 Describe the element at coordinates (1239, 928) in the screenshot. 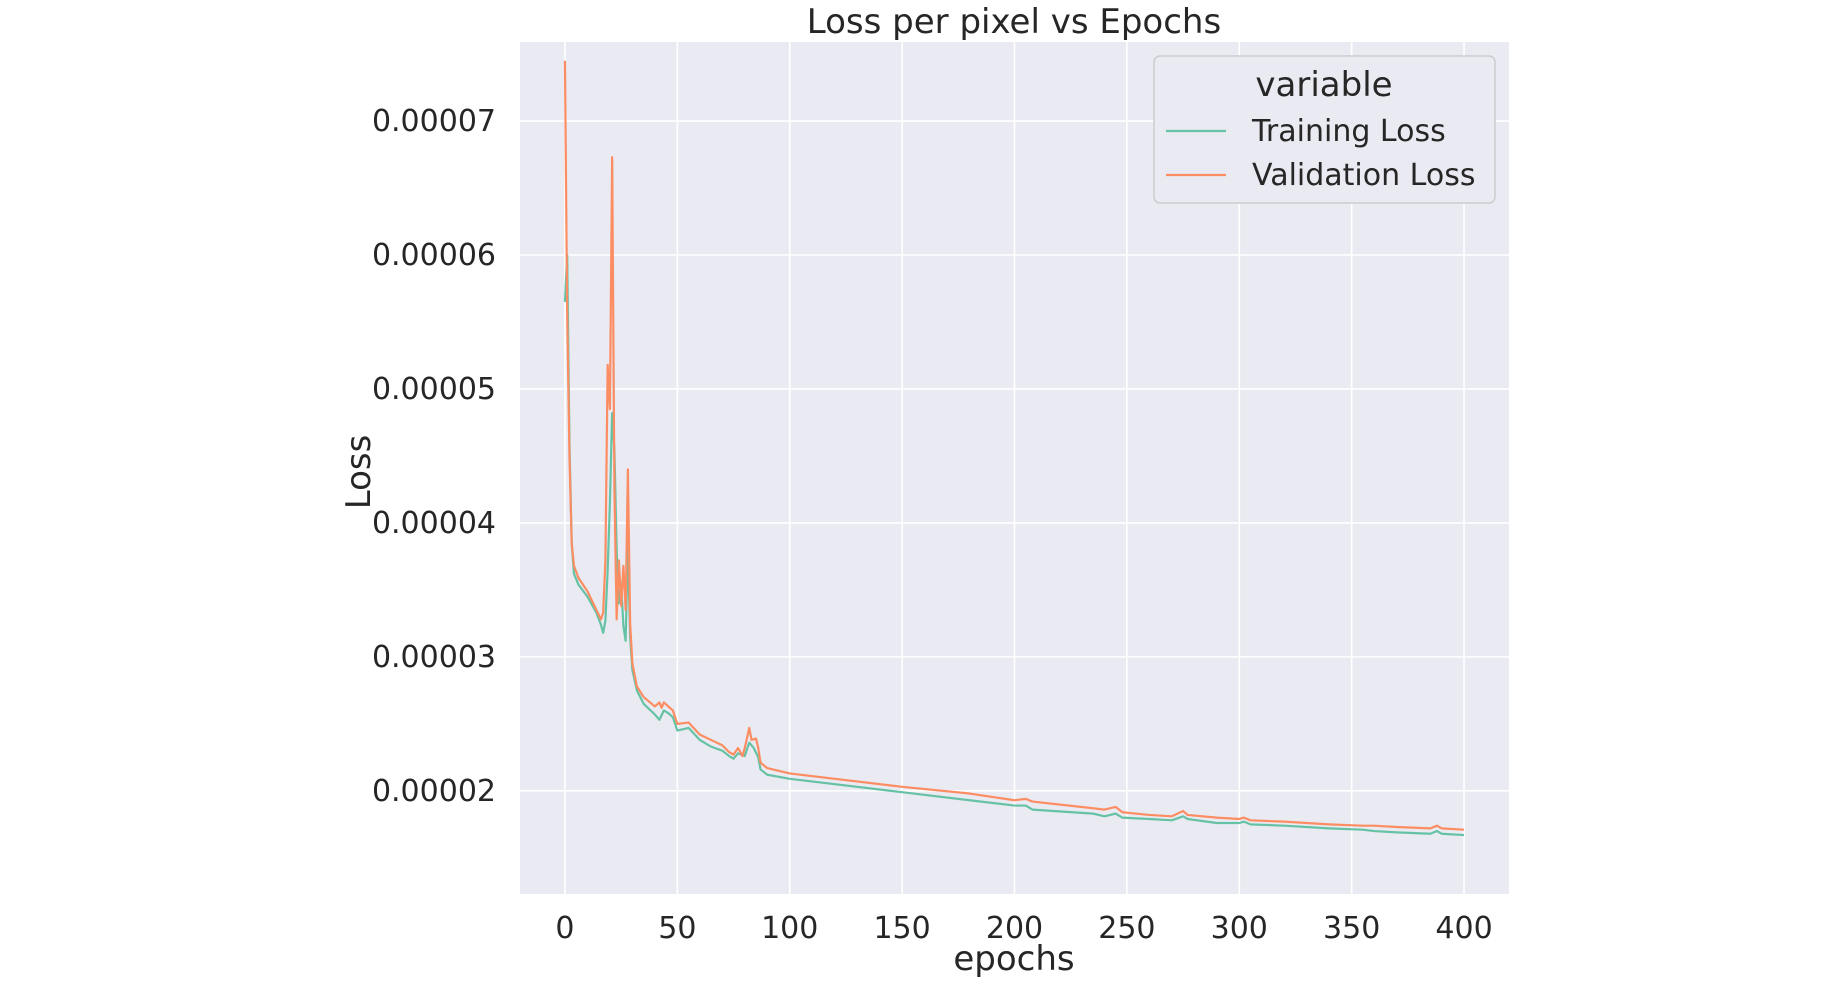

I see `x-tick-label: 300` at that location.